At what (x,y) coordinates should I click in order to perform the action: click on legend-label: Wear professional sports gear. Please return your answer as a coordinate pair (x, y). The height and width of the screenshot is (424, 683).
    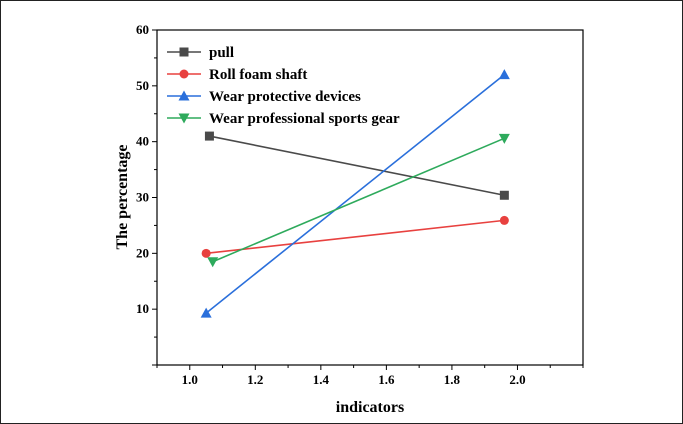
    Looking at the image, I should click on (304, 119).